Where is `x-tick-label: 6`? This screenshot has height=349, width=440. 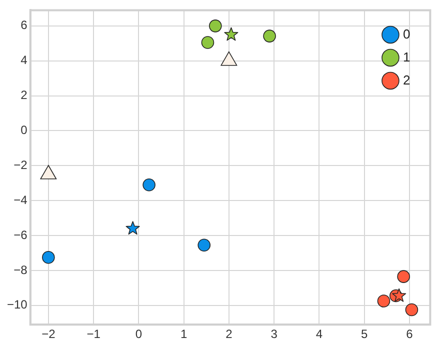 x-tick-label: 6 is located at coordinates (410, 334).